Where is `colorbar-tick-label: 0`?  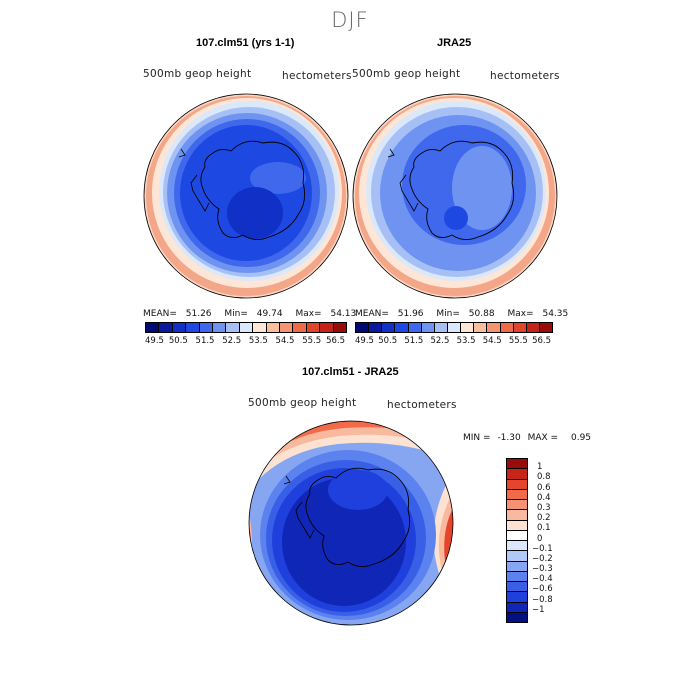
colorbar-tick-label: 0 is located at coordinates (540, 538).